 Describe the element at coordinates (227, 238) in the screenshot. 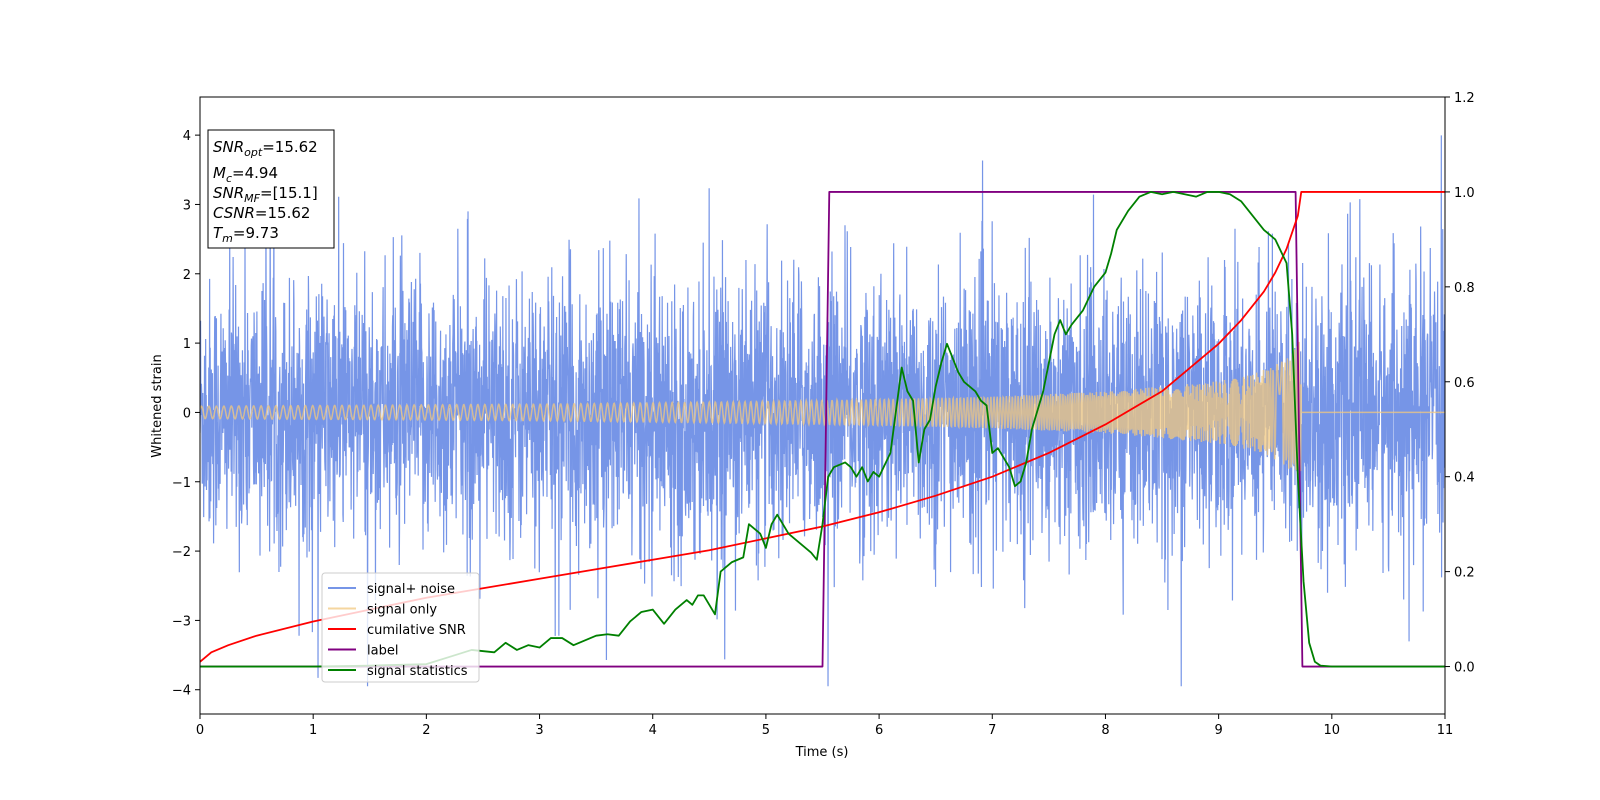

I see `info-tm-sub: m` at that location.